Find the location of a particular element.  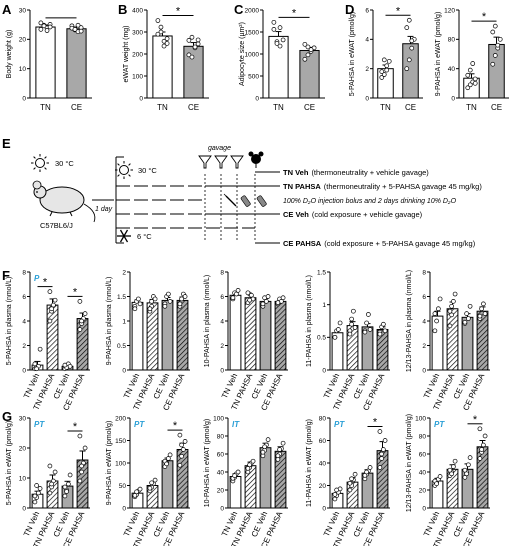

chart-panel-a: 0 10 20 30 Body weight (g) TN CE is located at coordinates (49, 59).